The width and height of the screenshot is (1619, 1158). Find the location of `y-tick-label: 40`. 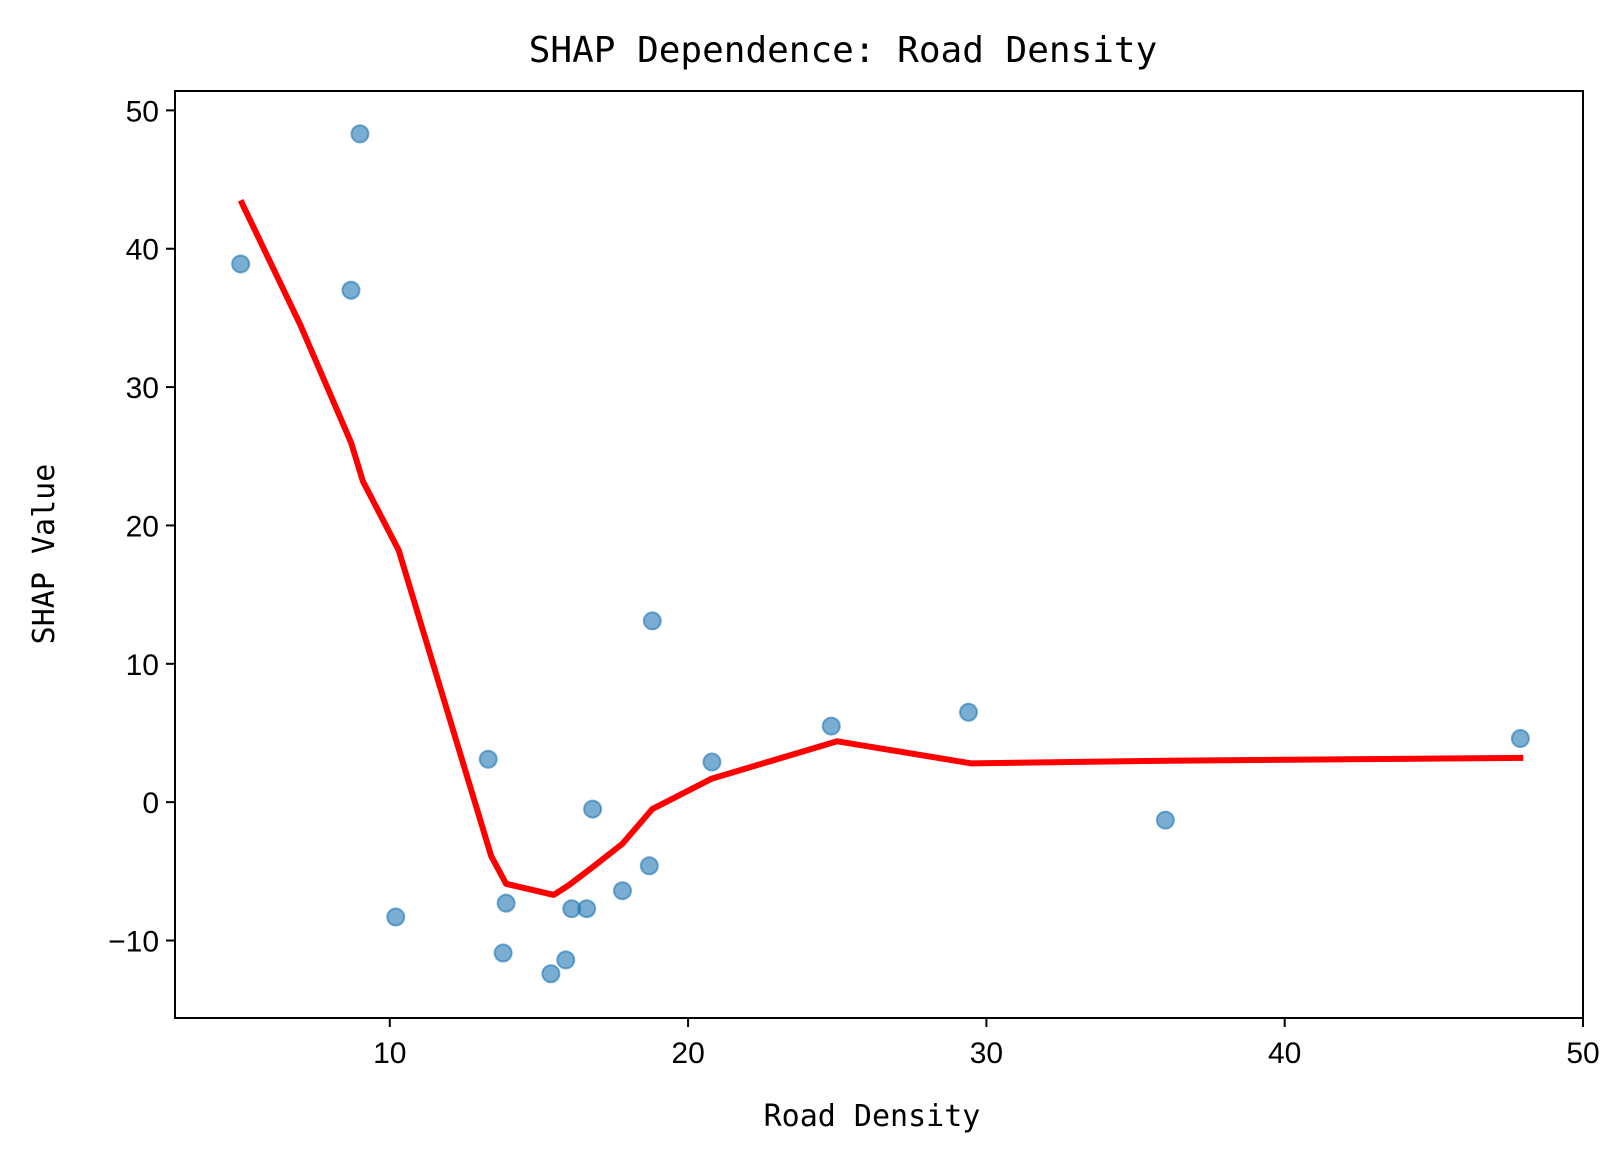

y-tick-label: 40 is located at coordinates (142, 250).